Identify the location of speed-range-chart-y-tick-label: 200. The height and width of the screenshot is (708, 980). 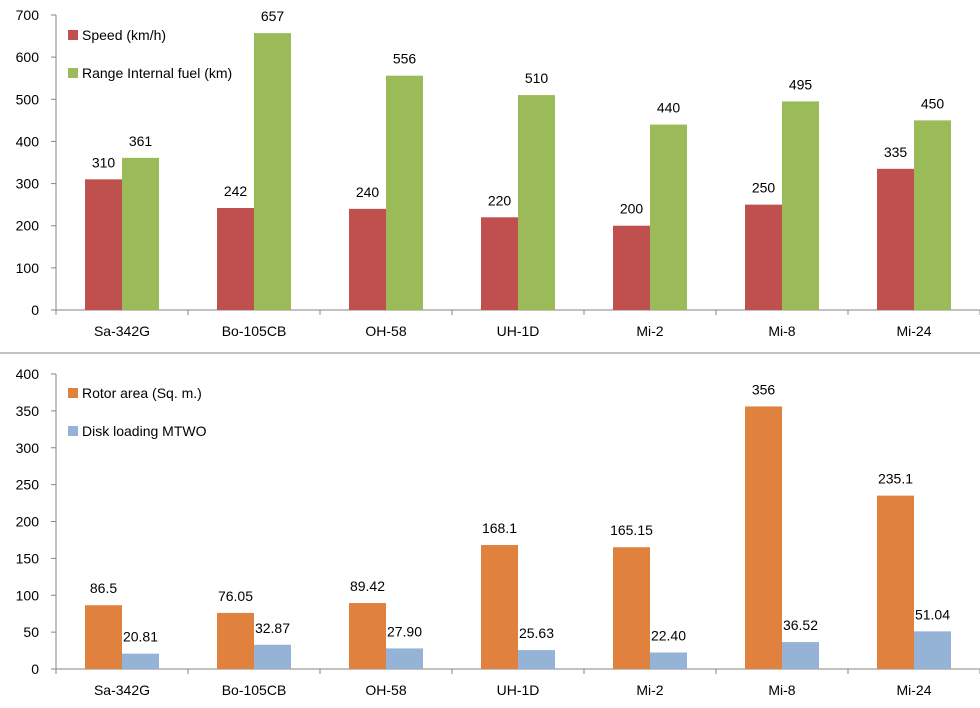
(28, 226).